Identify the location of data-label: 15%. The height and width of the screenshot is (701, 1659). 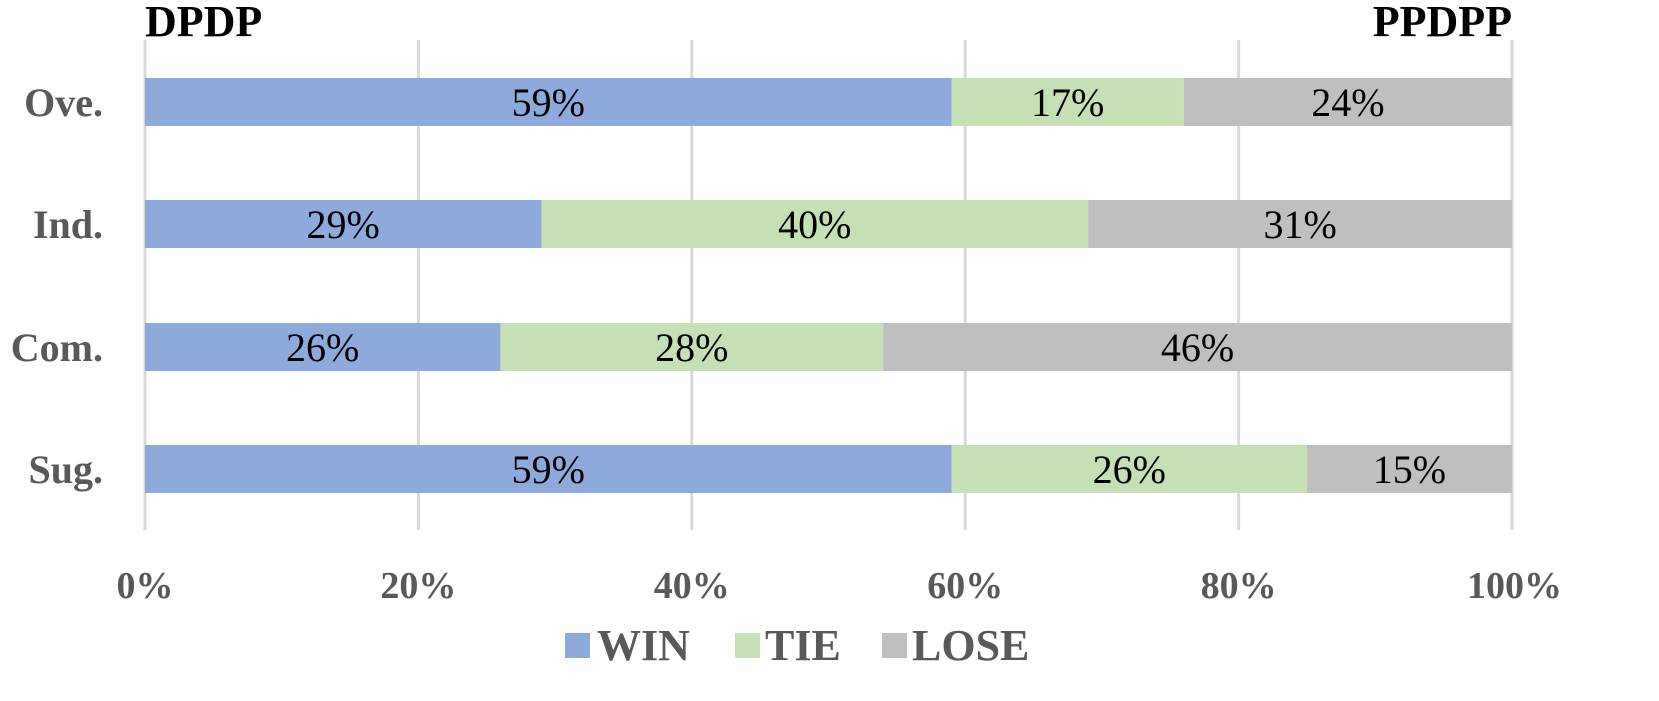
(1409, 469).